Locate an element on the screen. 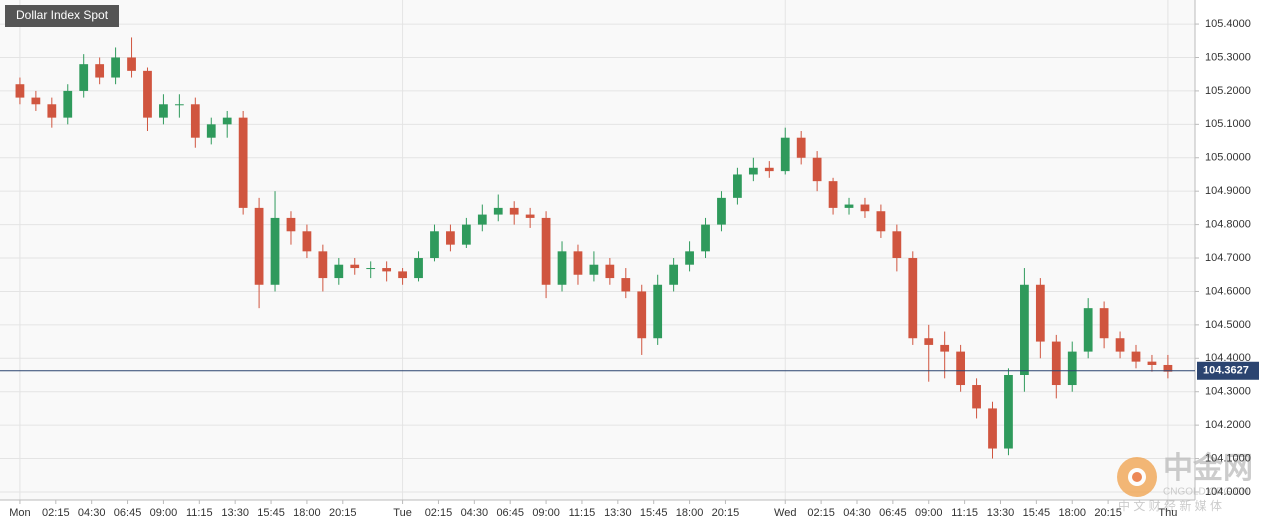  watermark-tagline: 中 文 财 经 新 媒 体 is located at coordinates (1170, 505).